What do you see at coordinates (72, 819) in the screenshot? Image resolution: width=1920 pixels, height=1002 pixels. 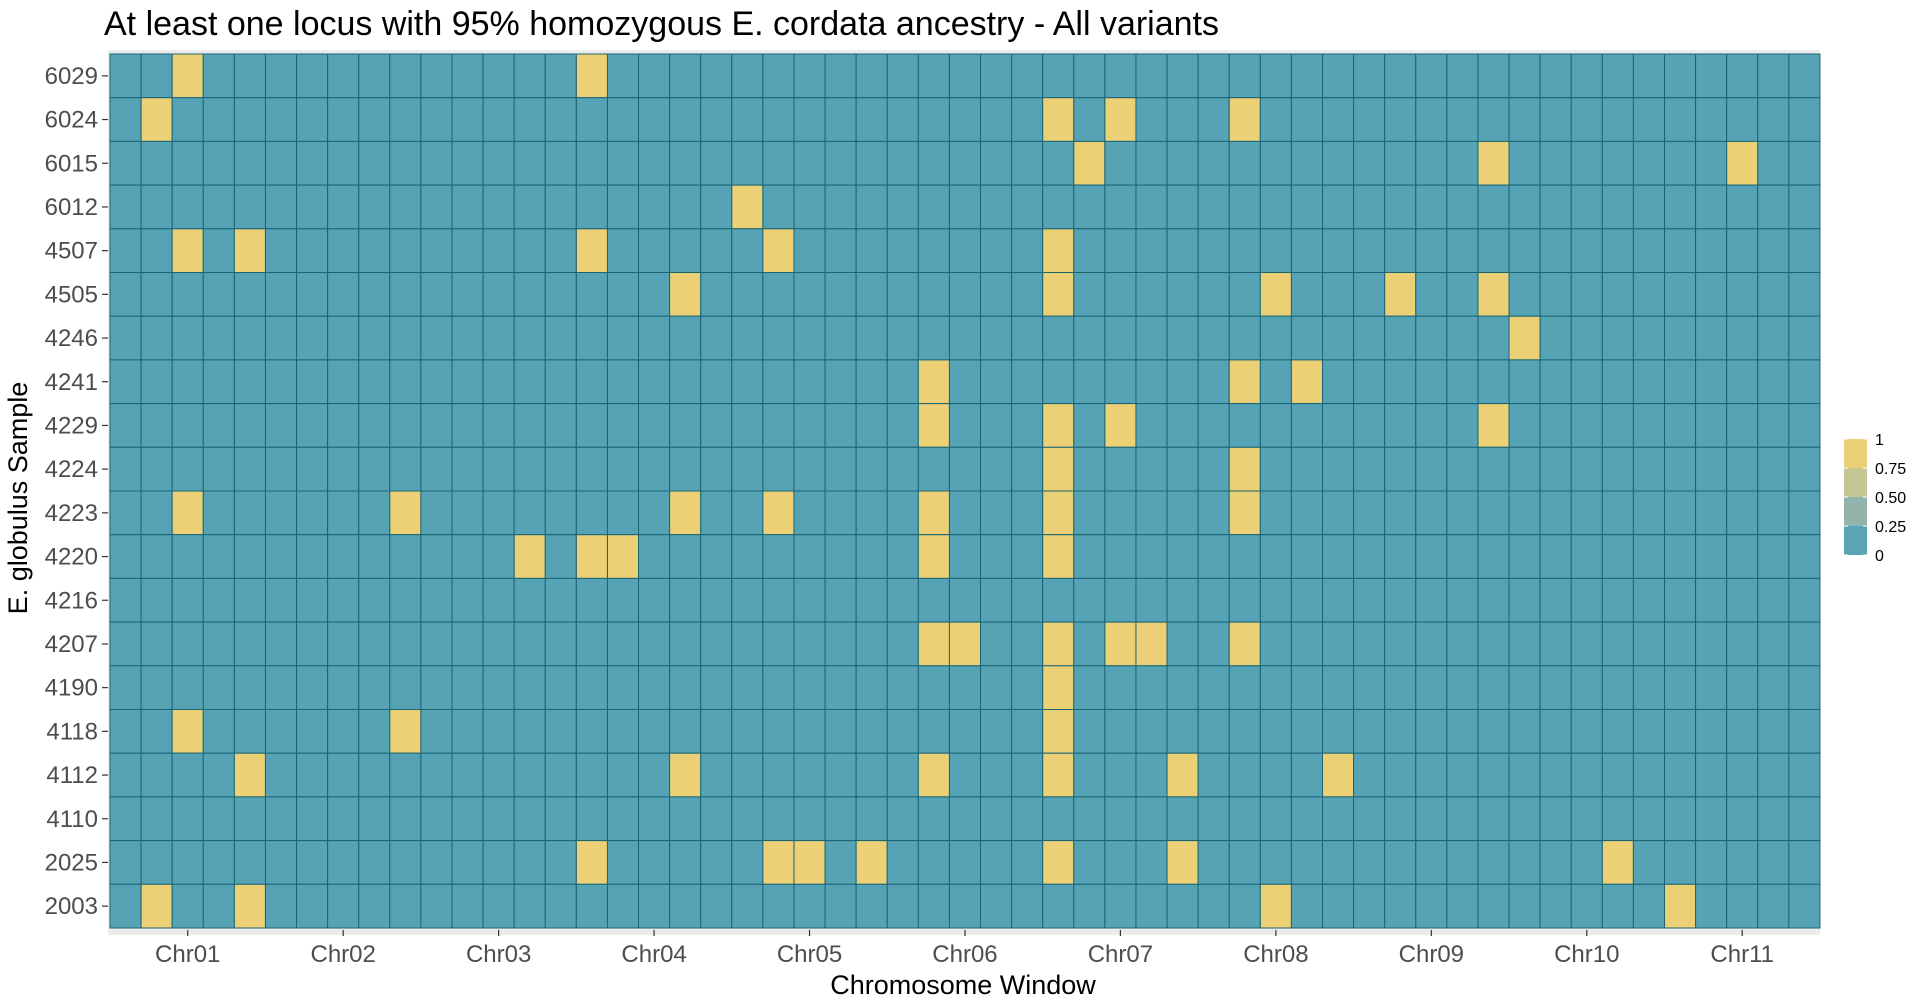 I see `y-tick-label: 4110` at bounding box center [72, 819].